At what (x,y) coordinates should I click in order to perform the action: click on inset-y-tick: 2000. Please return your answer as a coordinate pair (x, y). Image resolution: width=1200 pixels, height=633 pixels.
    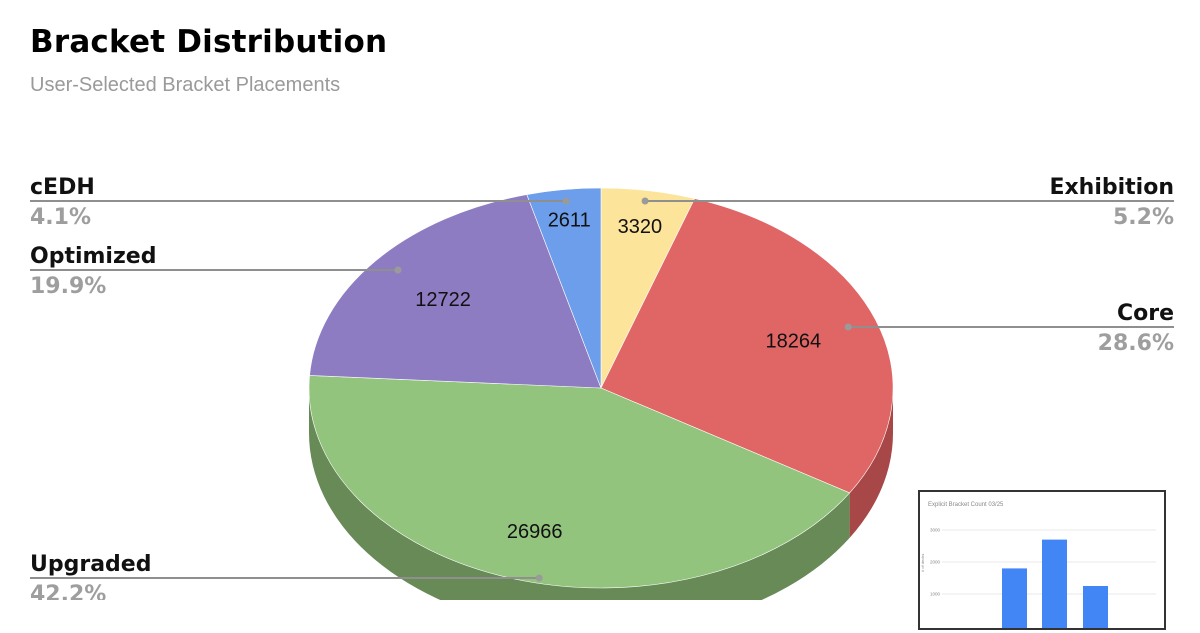
    Looking at the image, I should click on (935, 562).